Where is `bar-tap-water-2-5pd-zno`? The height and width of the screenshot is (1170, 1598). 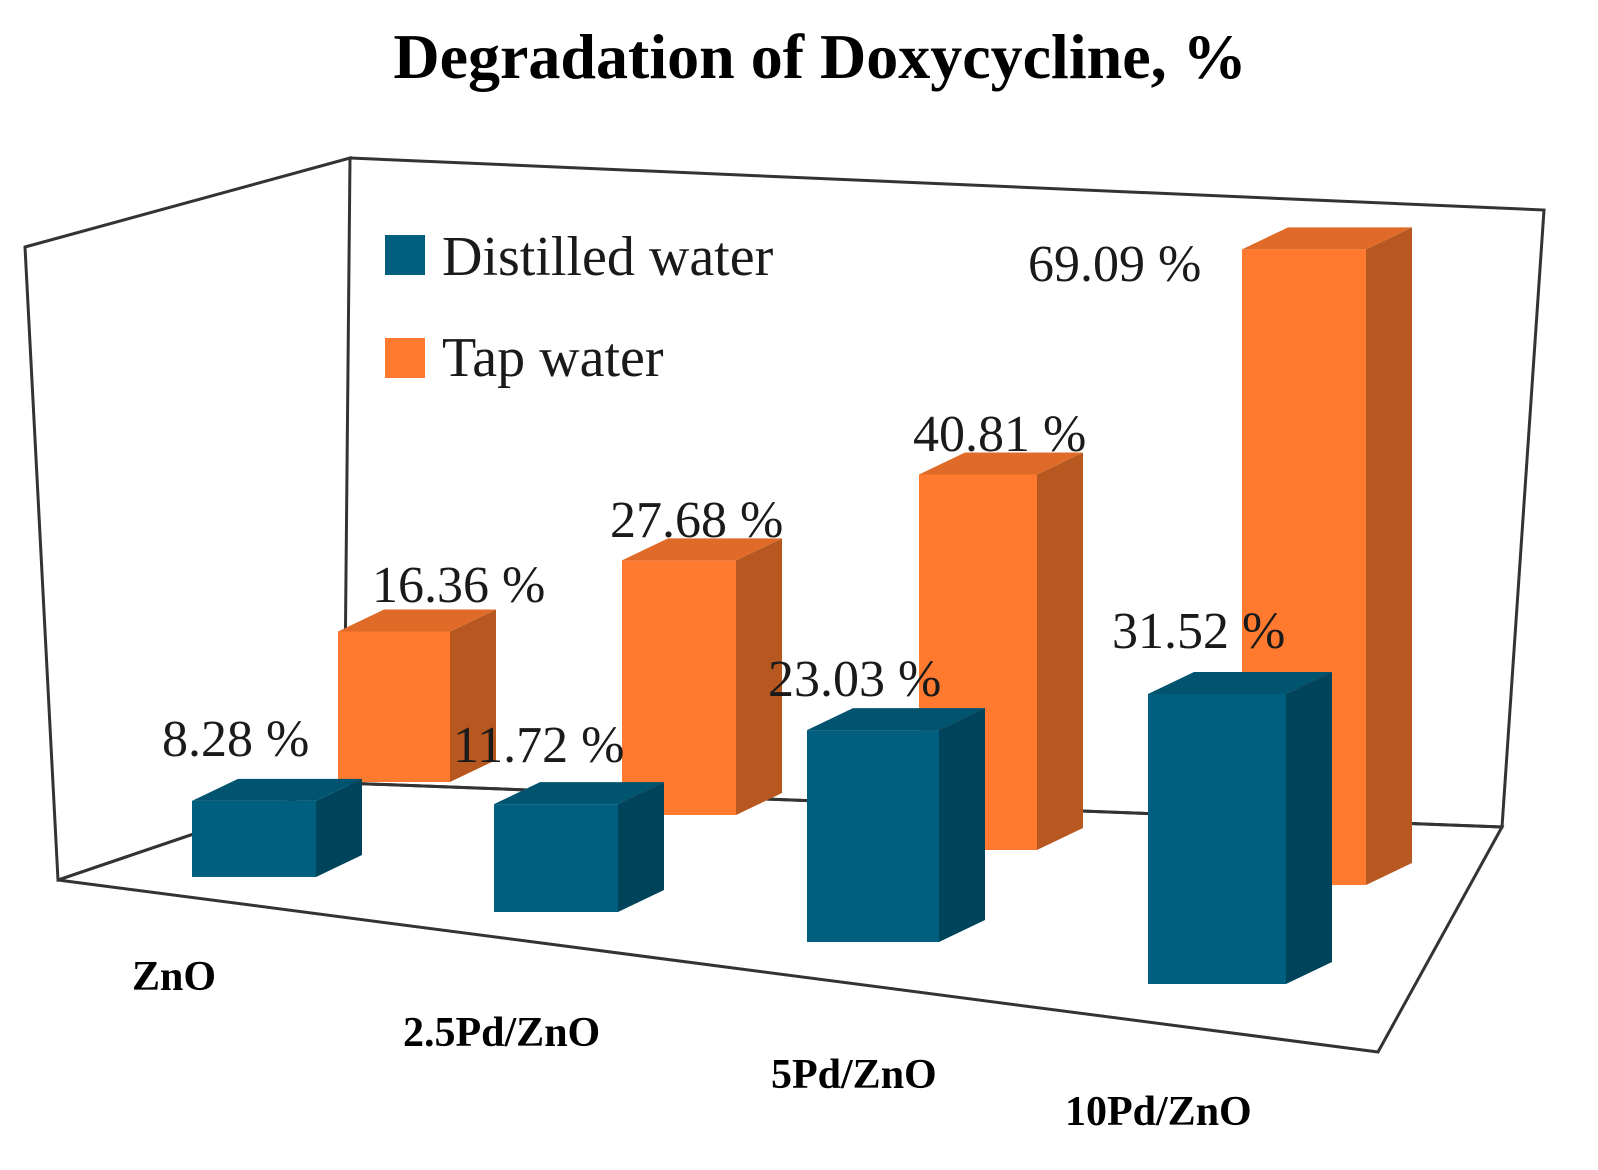 bar-tap-water-2-5pd-zno is located at coordinates (702, 676).